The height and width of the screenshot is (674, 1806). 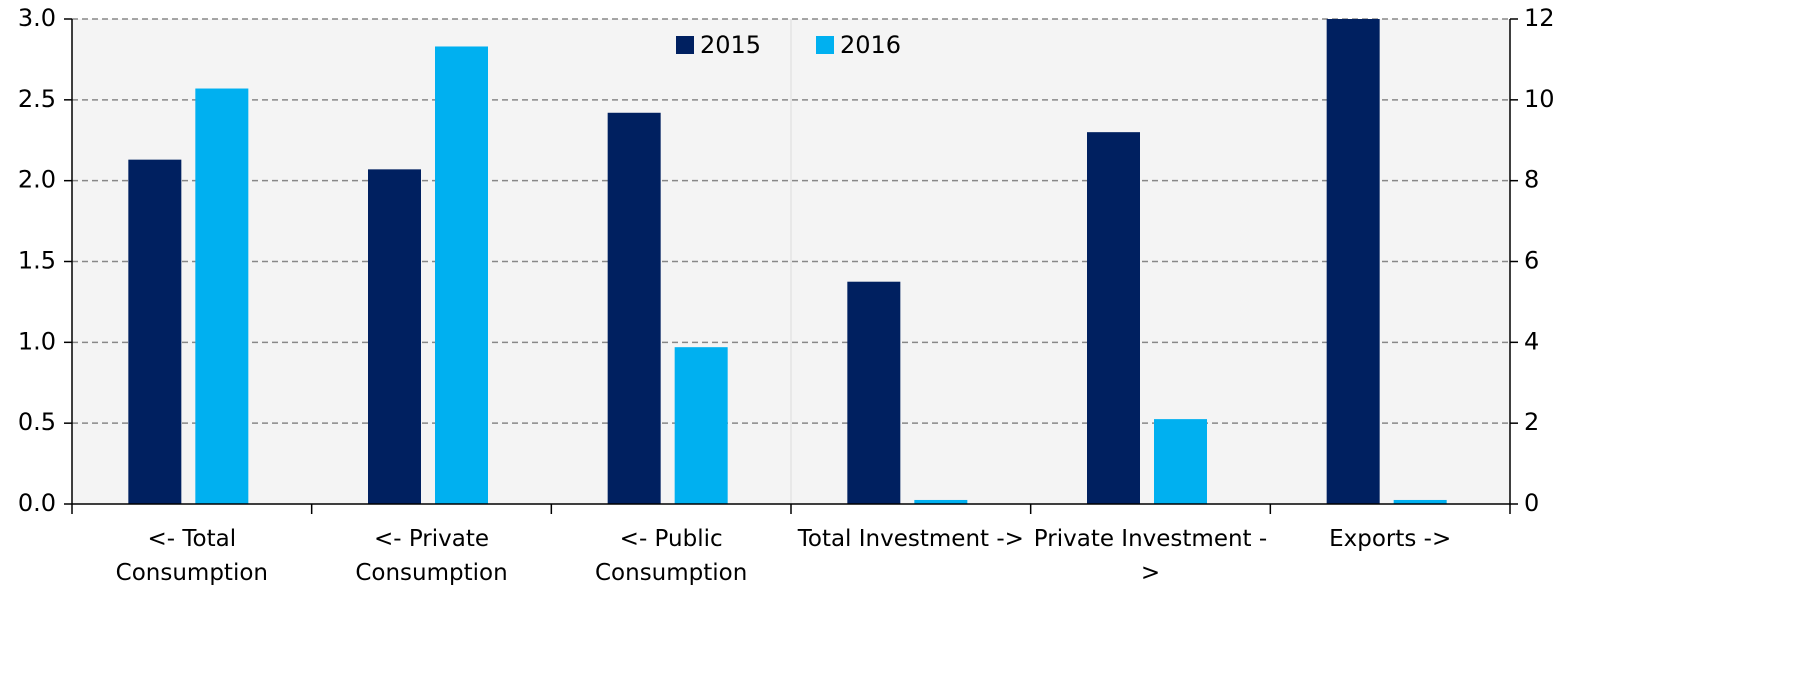 I want to click on y2-tick-label: 8, so click(x=1531, y=180).